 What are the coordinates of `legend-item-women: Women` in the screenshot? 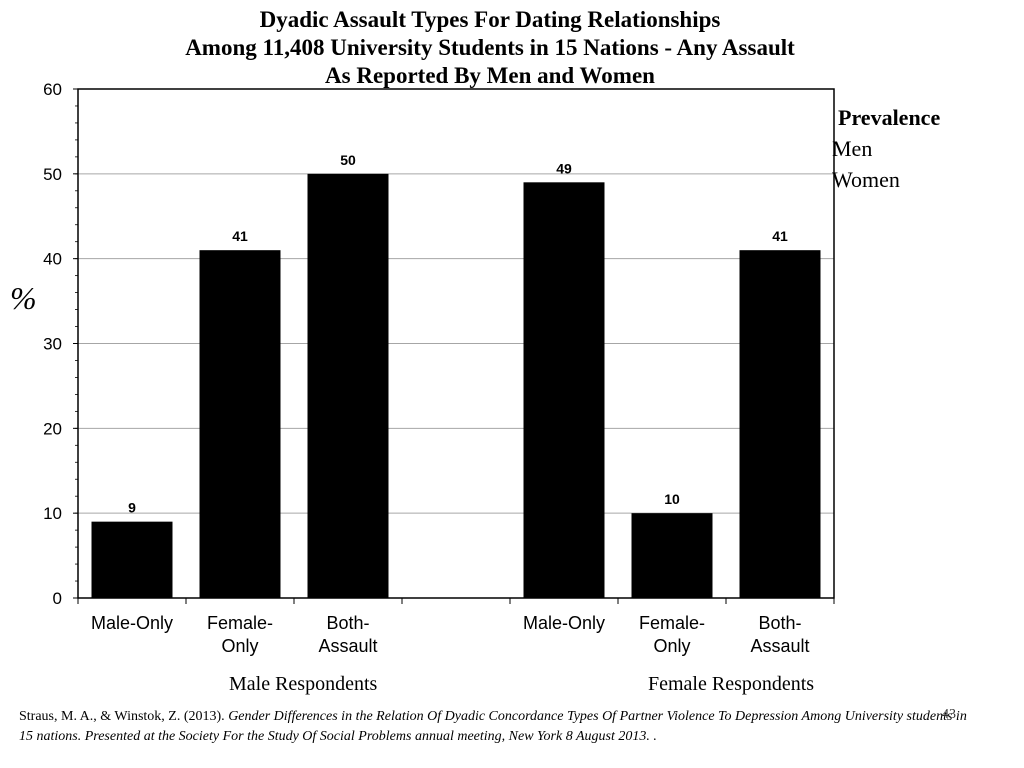 It's located at (866, 179).